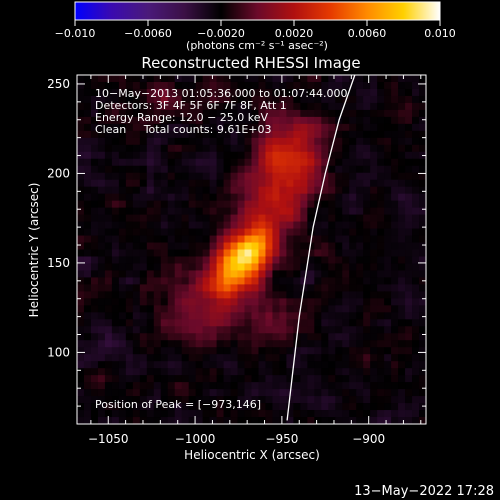 This screenshot has height=500, width=500. I want to click on annotation-detectors: Detectors: 3F 4F 5F 6F 7F 8F, Att 1, so click(191, 105).